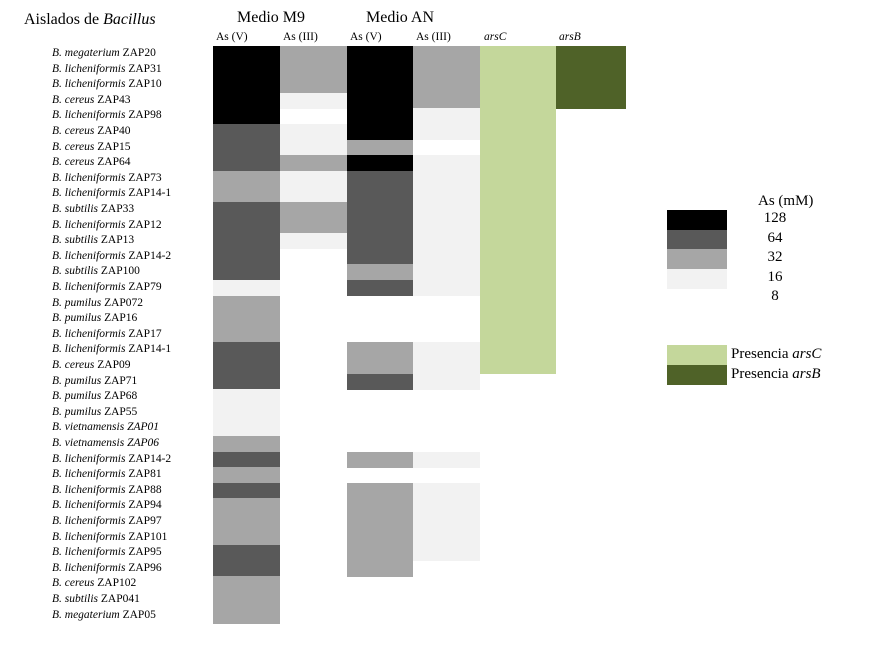 The image size is (869, 652). I want to click on group-label-an: Medio AN, so click(400, 17).